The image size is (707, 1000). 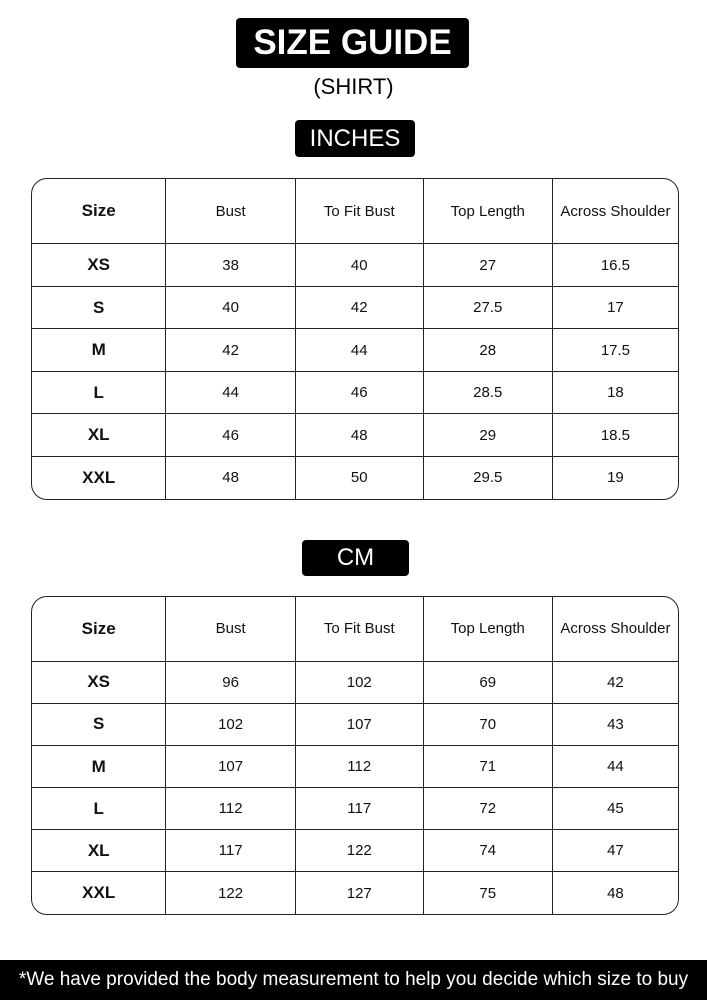 What do you see at coordinates (487, 766) in the screenshot?
I see `cell: 71` at bounding box center [487, 766].